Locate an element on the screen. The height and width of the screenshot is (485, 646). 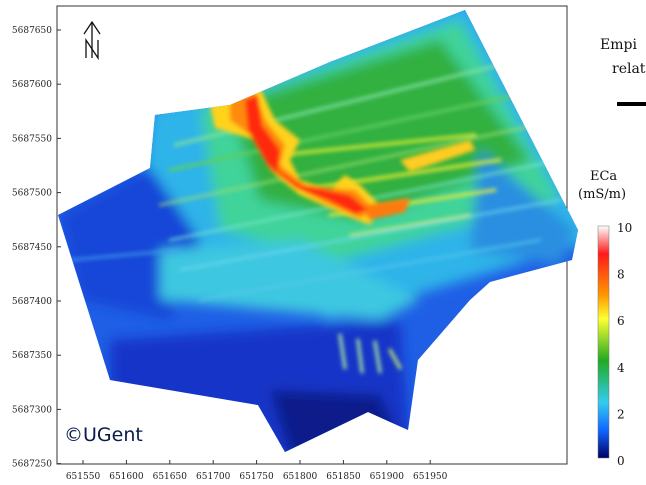
legend-title-line1: ECa is located at coordinates (603, 176).